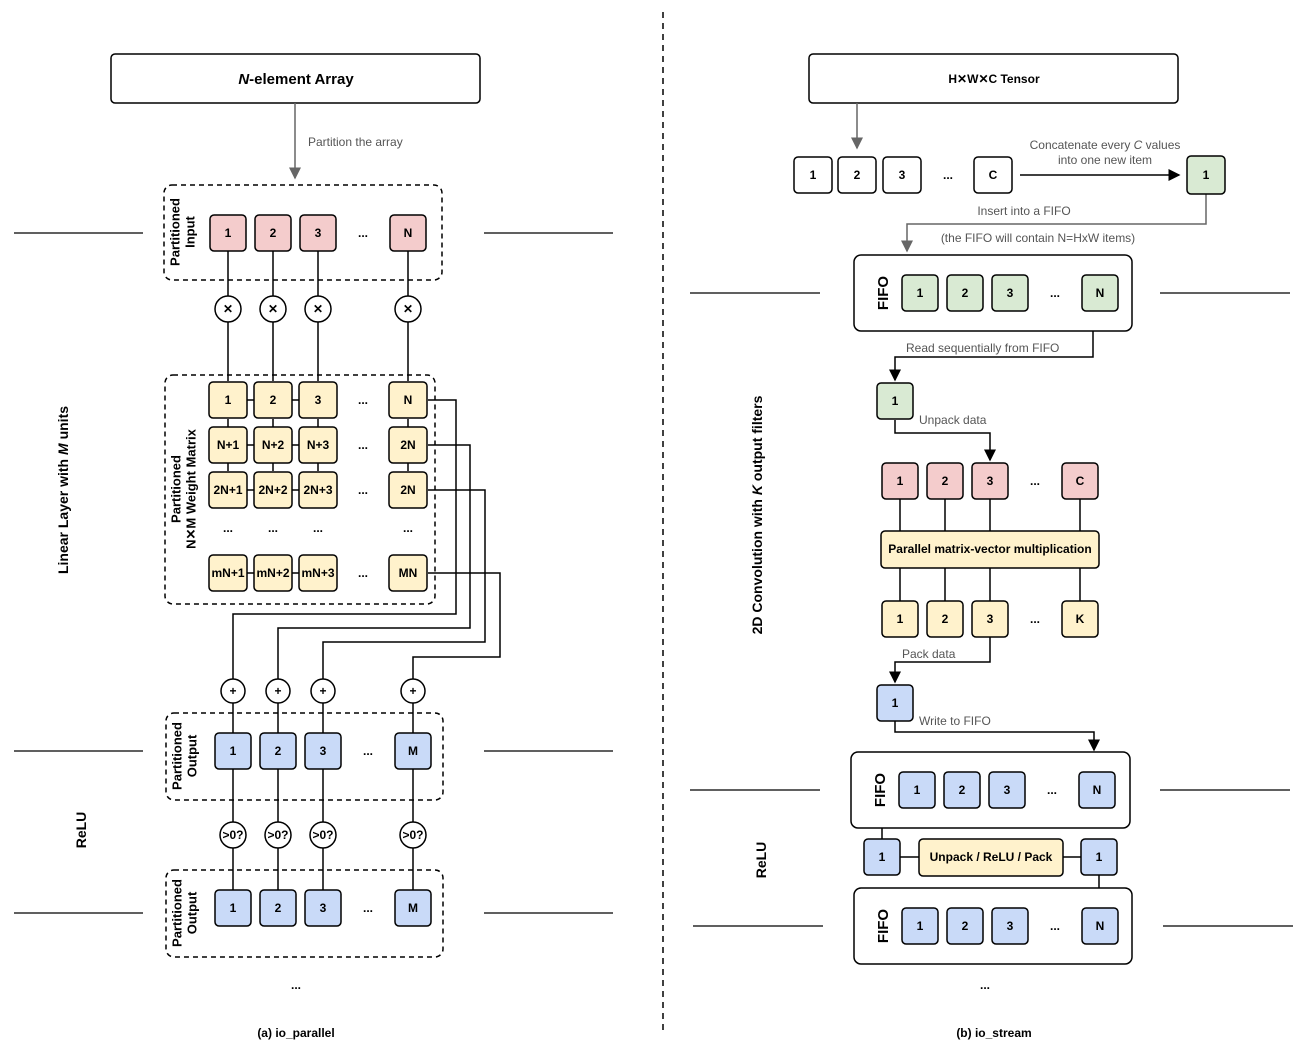  I want to click on fifo-3-cell-label: N, so click(1100, 926).